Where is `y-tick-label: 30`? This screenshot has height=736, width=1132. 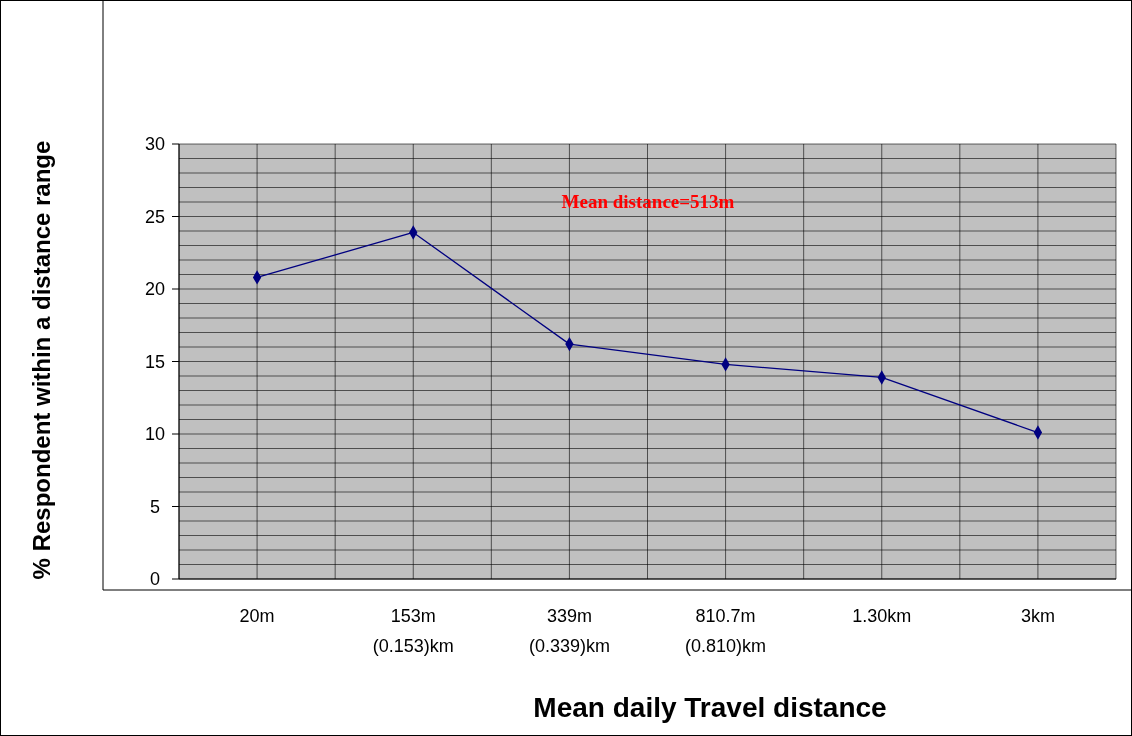
y-tick-label: 30 is located at coordinates (155, 144).